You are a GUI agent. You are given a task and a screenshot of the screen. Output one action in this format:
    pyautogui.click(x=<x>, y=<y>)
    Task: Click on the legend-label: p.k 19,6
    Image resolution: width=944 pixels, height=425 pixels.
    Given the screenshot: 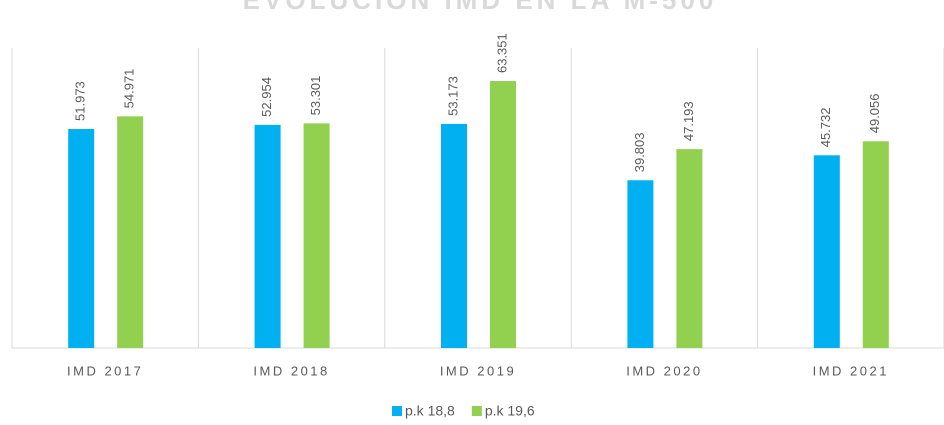 What is the action you would take?
    pyautogui.click(x=510, y=411)
    